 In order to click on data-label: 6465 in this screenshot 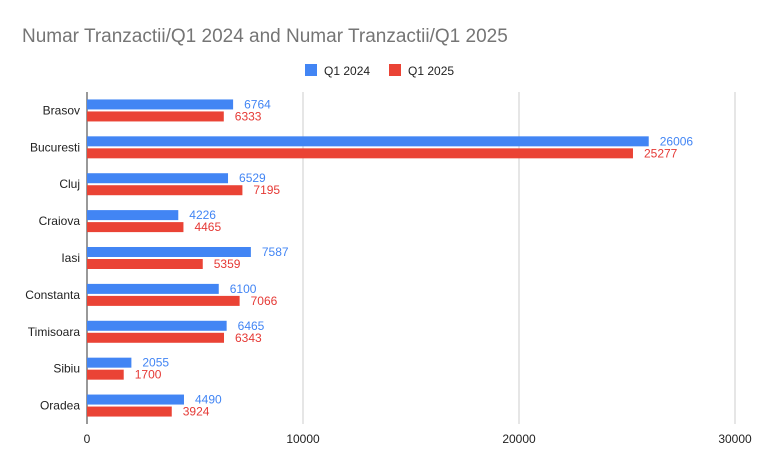, I will do `click(251, 326)`.